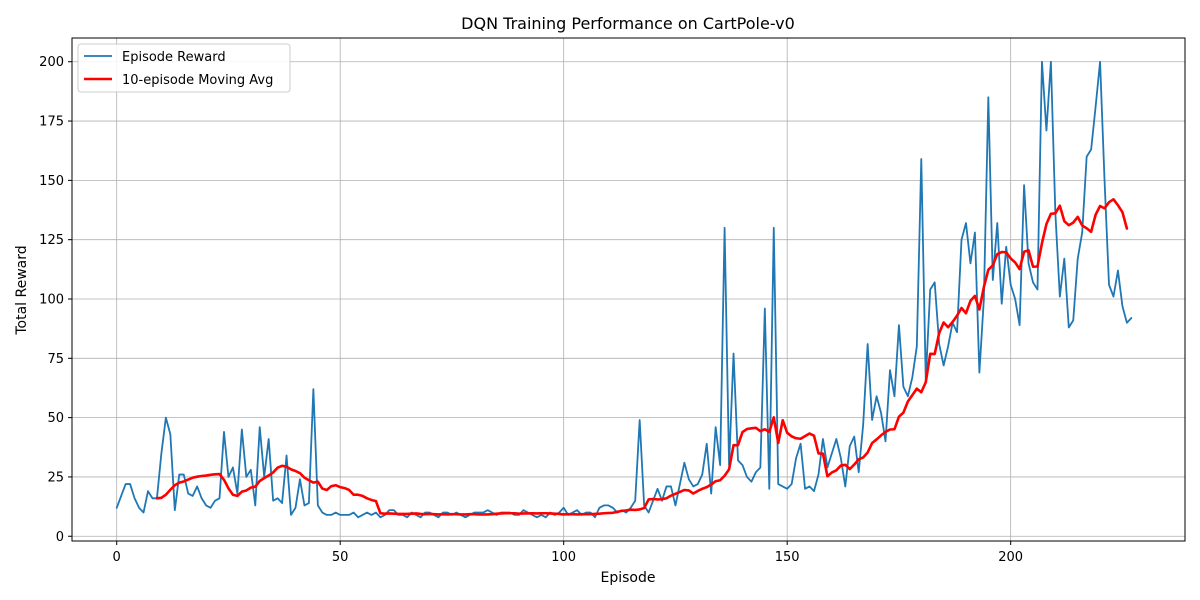 Image resolution: width=1200 pixels, height=600 pixels. Describe the element at coordinates (51, 122) in the screenshot. I see `y-tick-label: 175` at that location.